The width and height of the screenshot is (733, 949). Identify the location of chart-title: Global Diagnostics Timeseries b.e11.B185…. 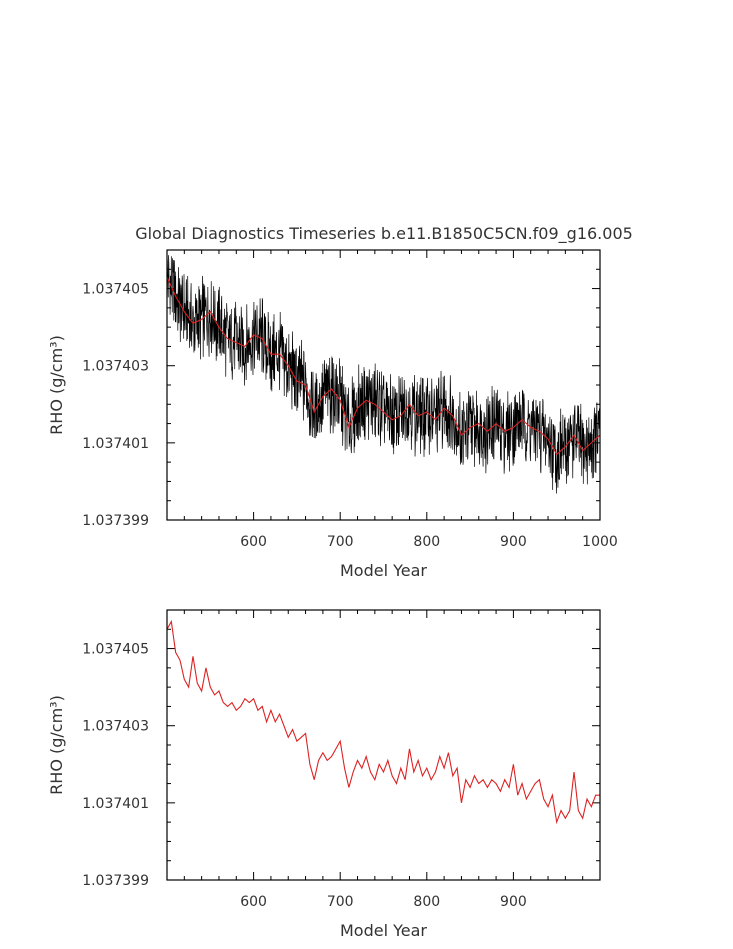
(384, 234).